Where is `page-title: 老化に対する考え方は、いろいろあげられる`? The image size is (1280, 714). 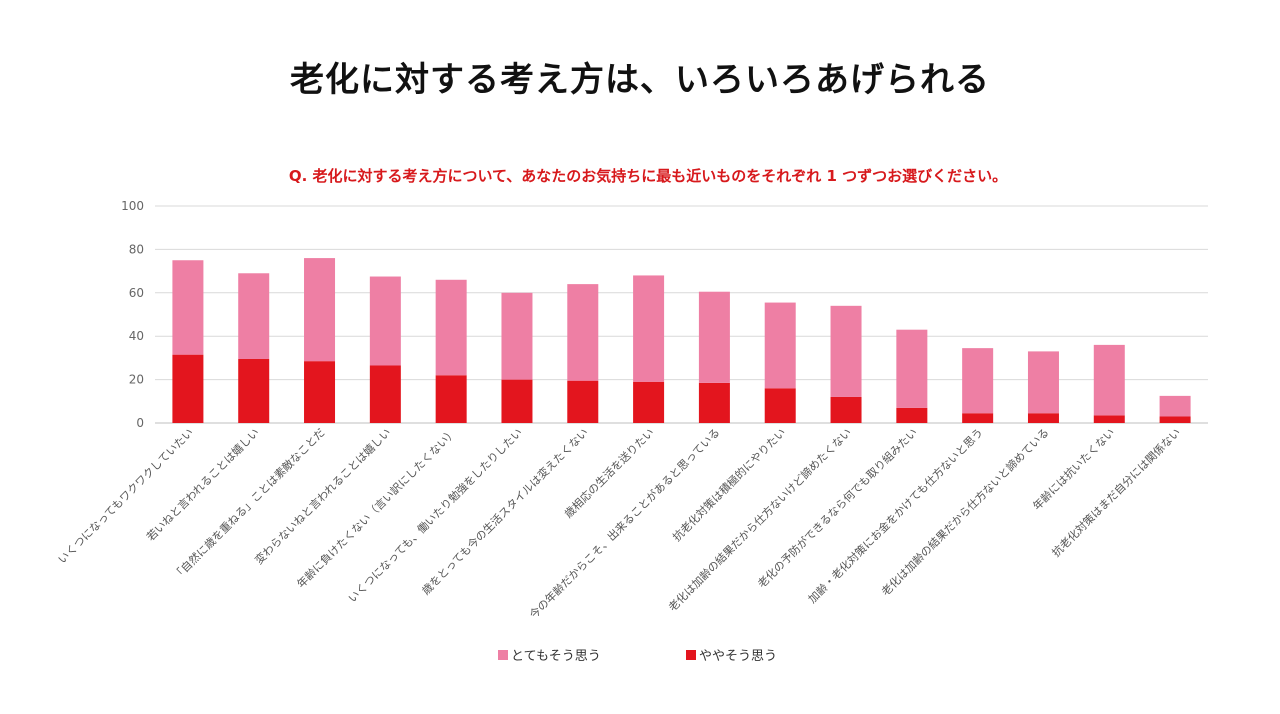 page-title: 老化に対する考え方は、いろいろあげられる is located at coordinates (640, 80).